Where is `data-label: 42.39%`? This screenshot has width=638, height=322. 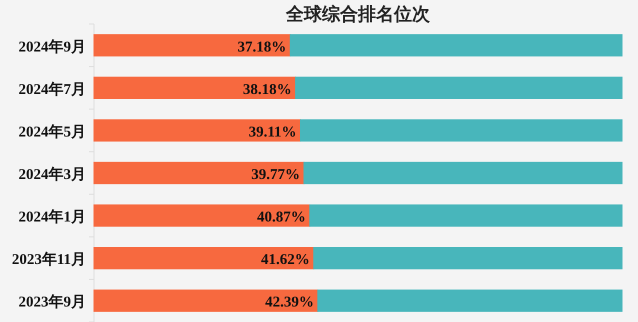
data-label: 42.39% is located at coordinates (289, 302).